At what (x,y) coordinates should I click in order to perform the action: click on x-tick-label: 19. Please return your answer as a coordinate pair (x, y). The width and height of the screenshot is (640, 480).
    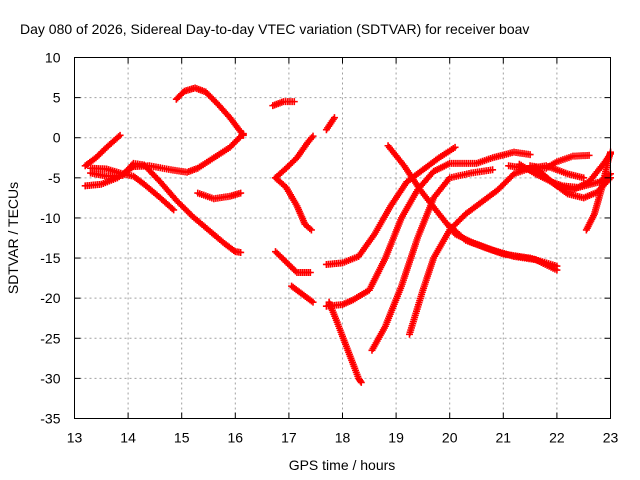
    Looking at the image, I should click on (396, 438).